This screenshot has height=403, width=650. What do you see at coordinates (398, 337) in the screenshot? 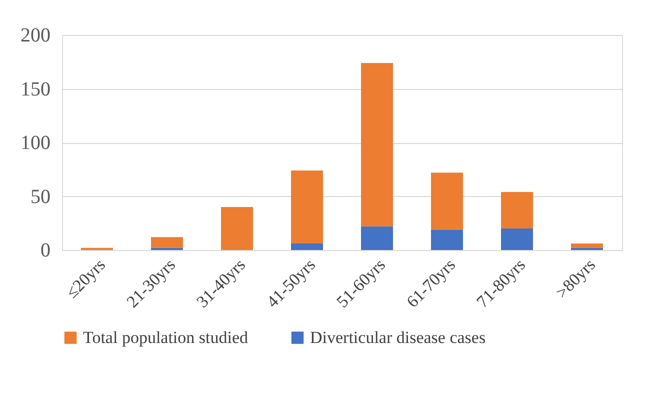
I see `legend-label: Diverticular disease cases` at bounding box center [398, 337].